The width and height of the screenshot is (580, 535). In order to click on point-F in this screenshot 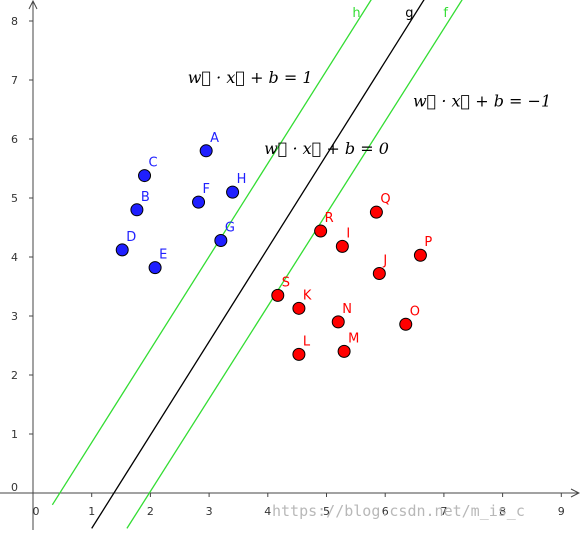, I will do `click(199, 202)`.